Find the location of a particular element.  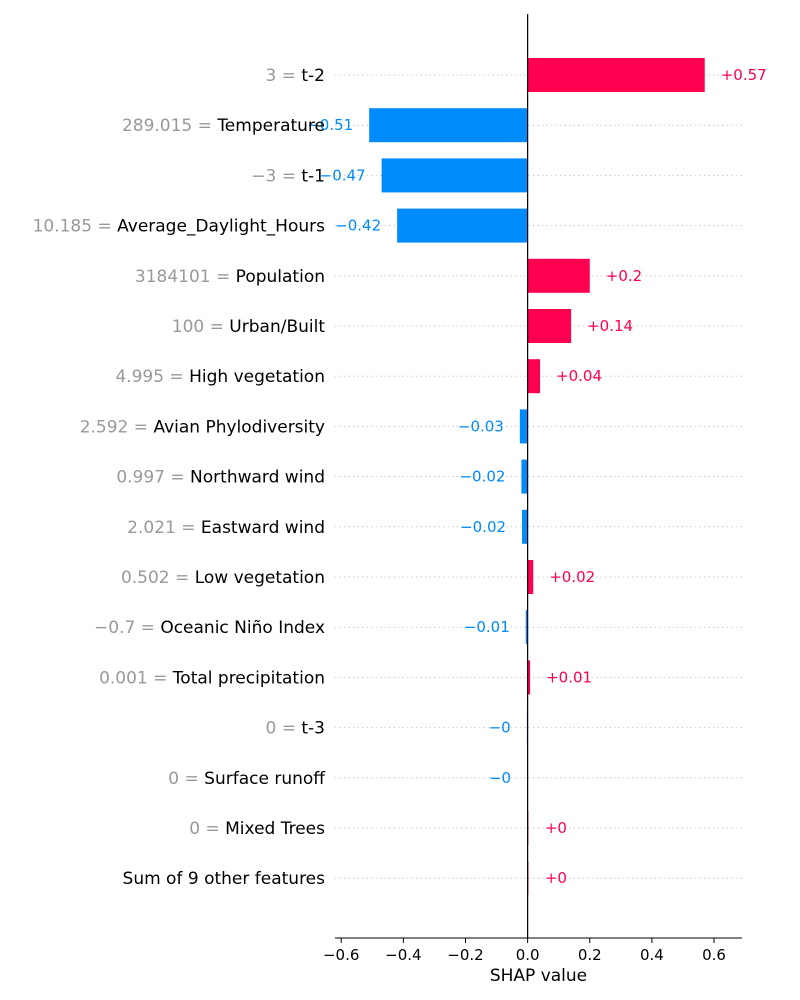

feature-value: −0.7 = is located at coordinates (127, 628).